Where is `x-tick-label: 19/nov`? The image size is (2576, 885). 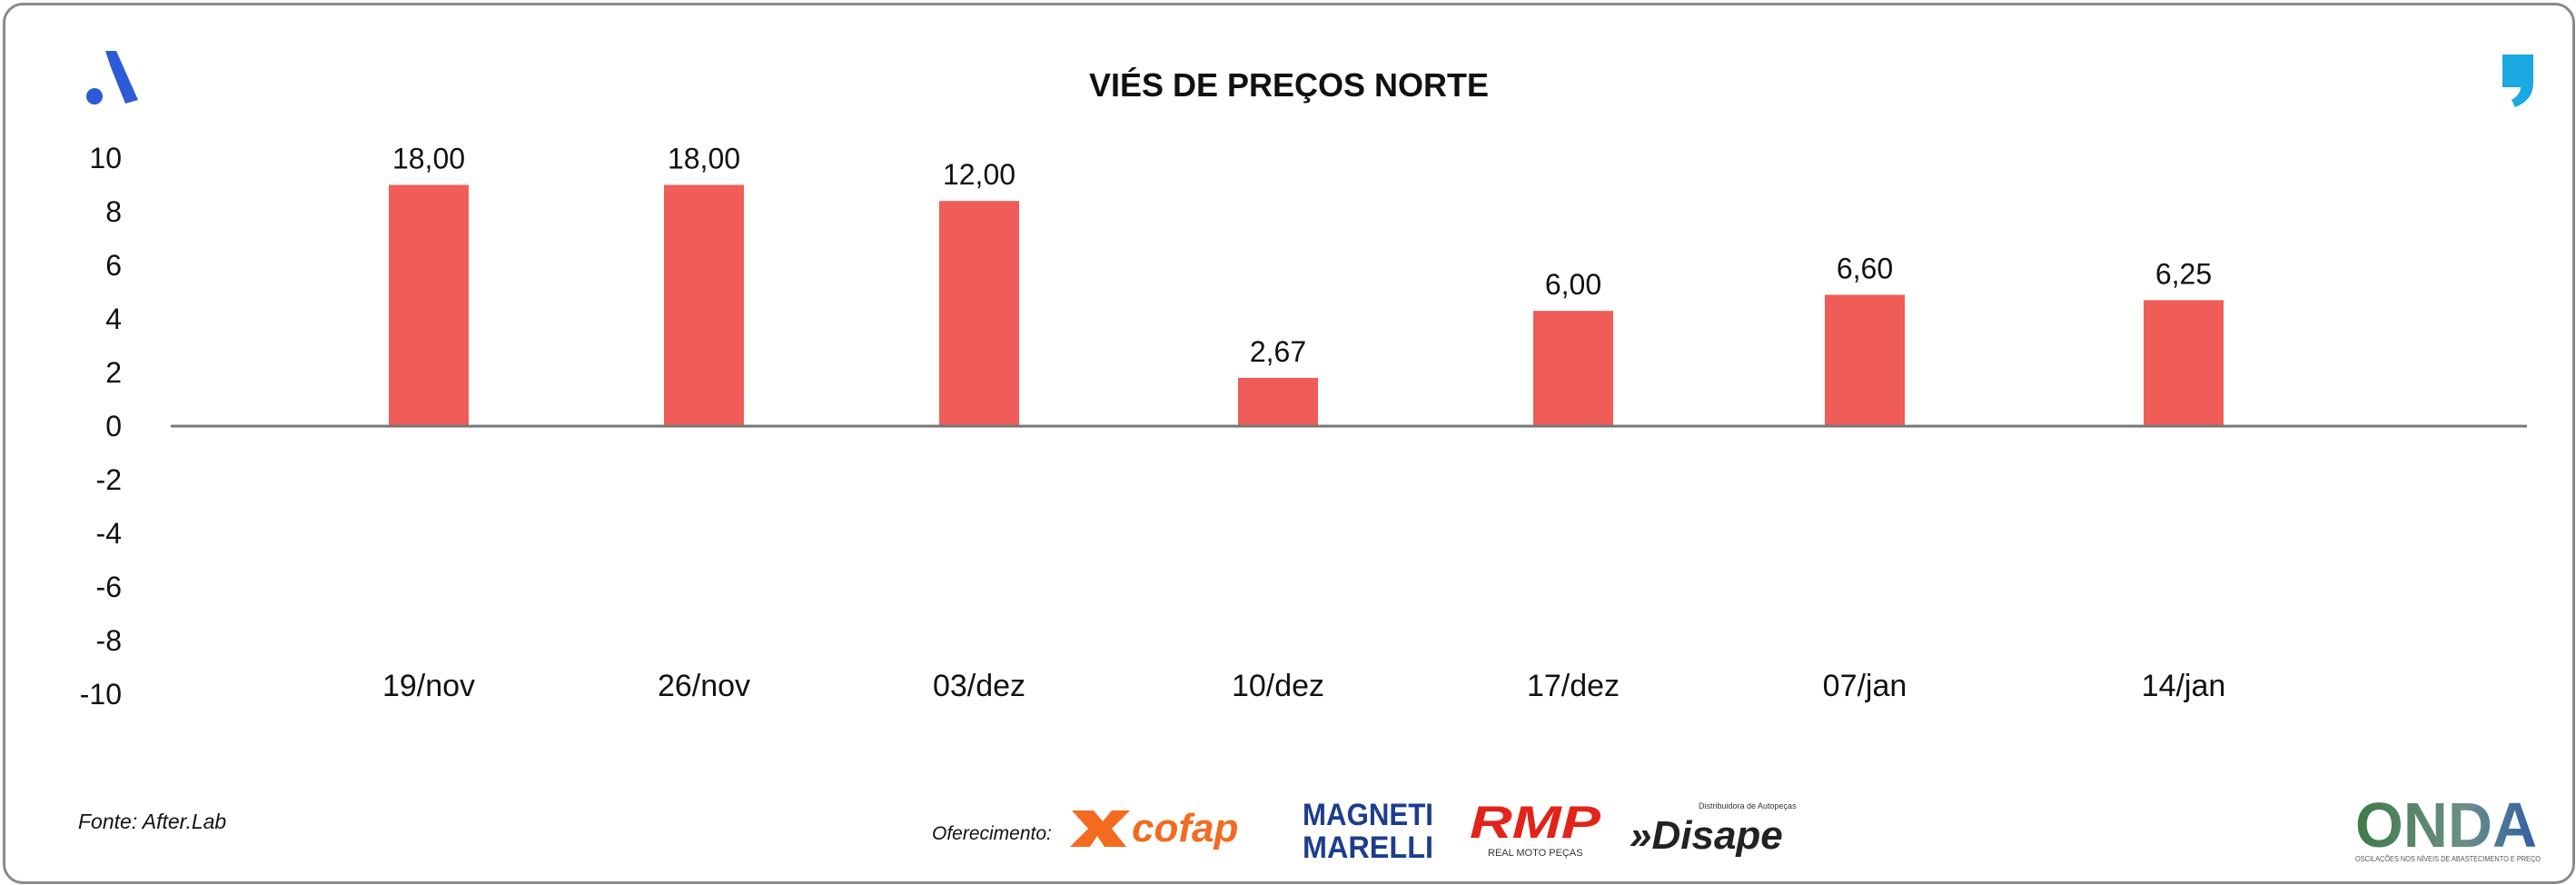 x-tick-label: 19/nov is located at coordinates (428, 686).